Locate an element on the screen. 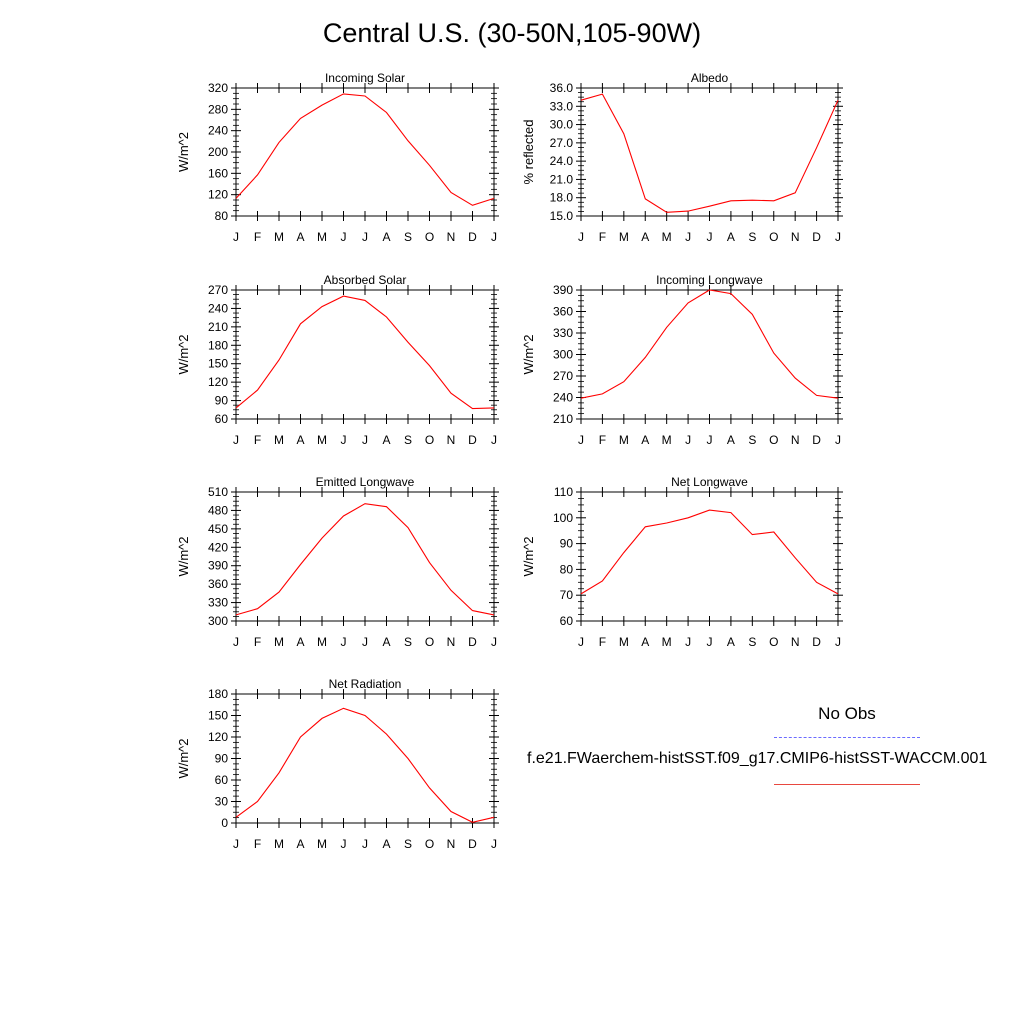 Image resolution: width=1024 pixels, height=1024 pixels. y-tick-label: 70 is located at coordinates (567, 595).